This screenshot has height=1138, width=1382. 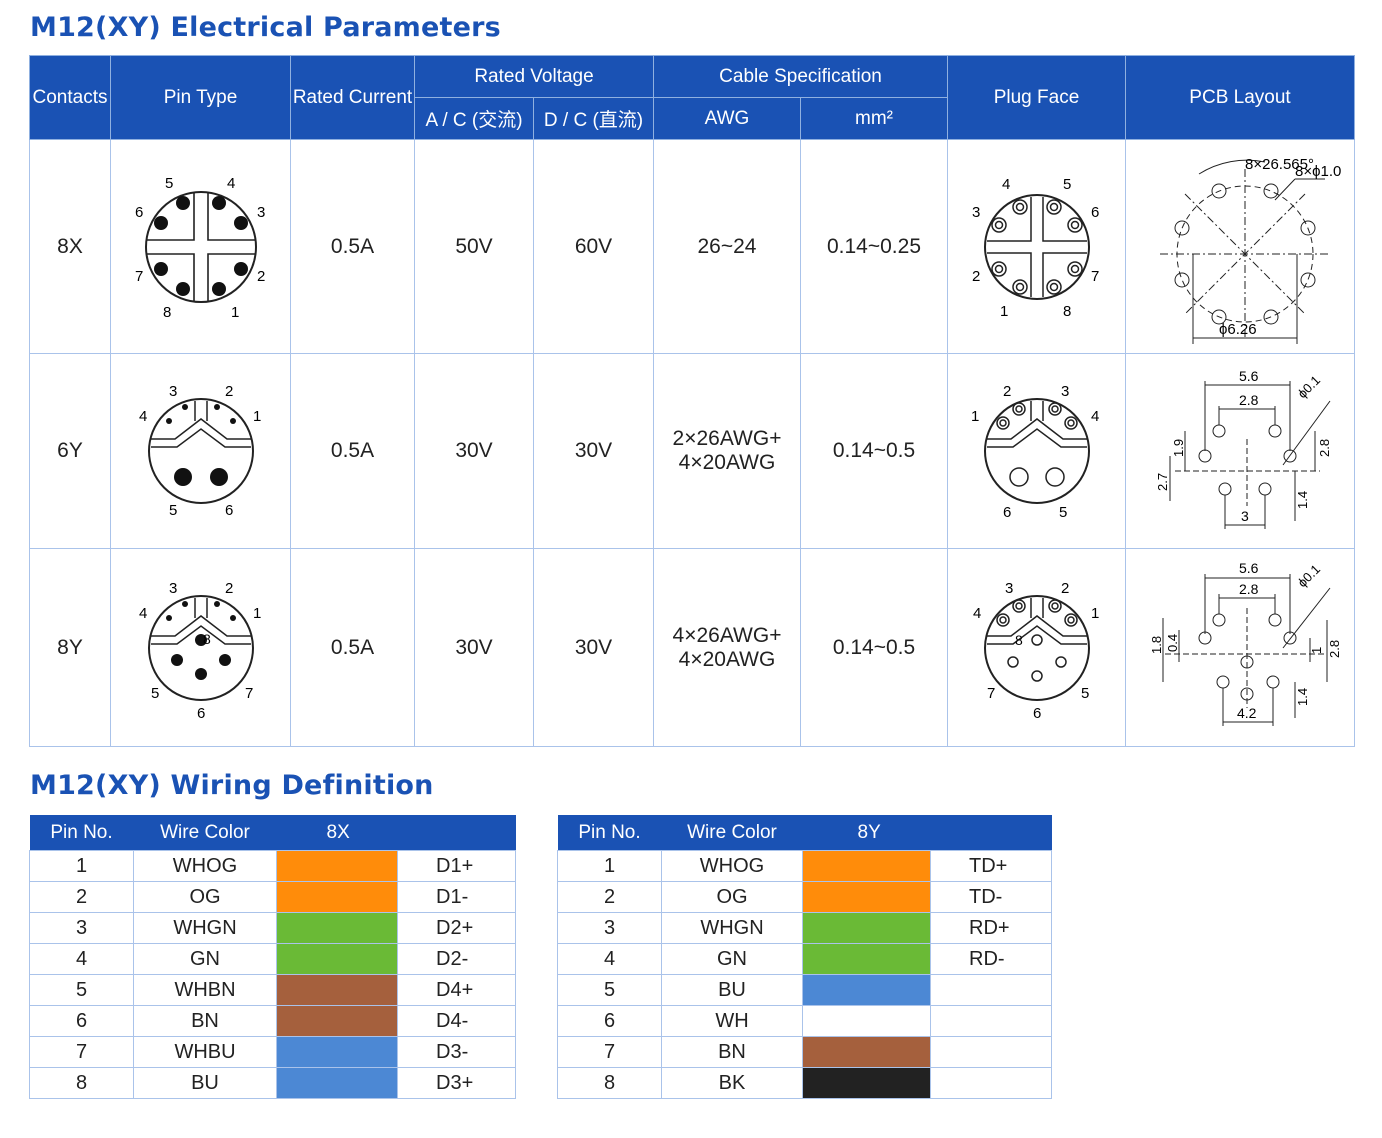 I want to click on signal-cell: RD-, so click(x=991, y=959).